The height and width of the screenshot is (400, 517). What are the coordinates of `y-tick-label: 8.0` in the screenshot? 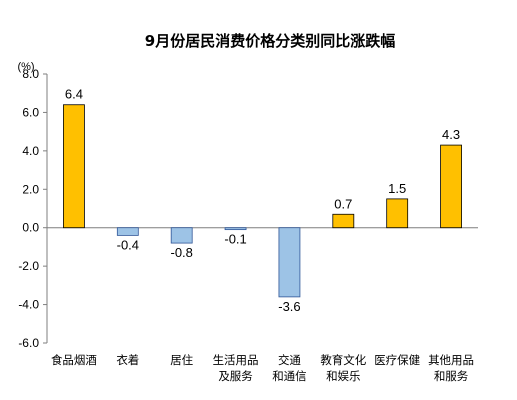 It's located at (30, 74).